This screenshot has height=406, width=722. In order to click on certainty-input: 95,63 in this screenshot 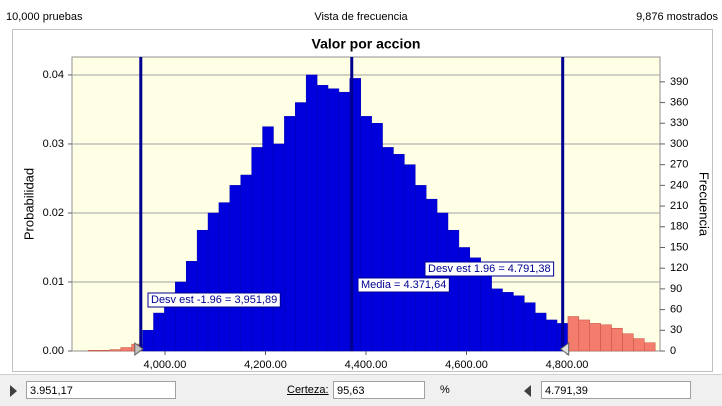, I will do `click(379, 390)`.